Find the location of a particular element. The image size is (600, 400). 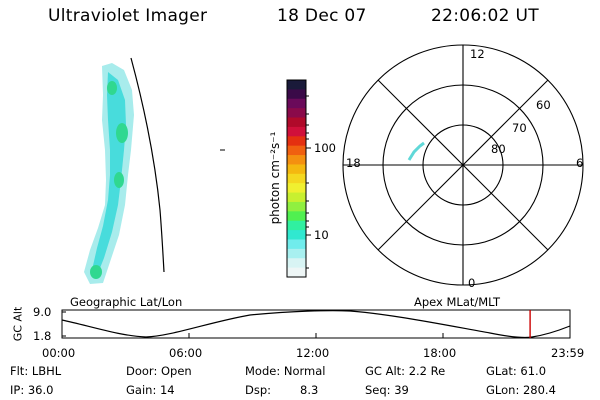

colorbar-frame is located at coordinates (296, 178).